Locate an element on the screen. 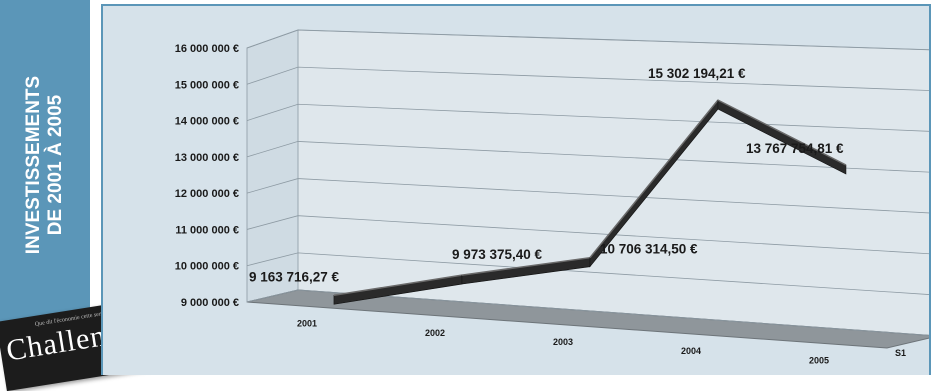 The height and width of the screenshot is (391, 938). y-tick-label: 9 000 000 € is located at coordinates (210, 303).